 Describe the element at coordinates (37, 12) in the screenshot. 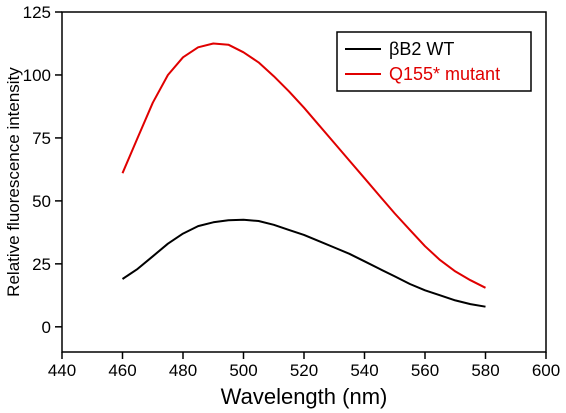

I see `y-tick-label: 125` at that location.